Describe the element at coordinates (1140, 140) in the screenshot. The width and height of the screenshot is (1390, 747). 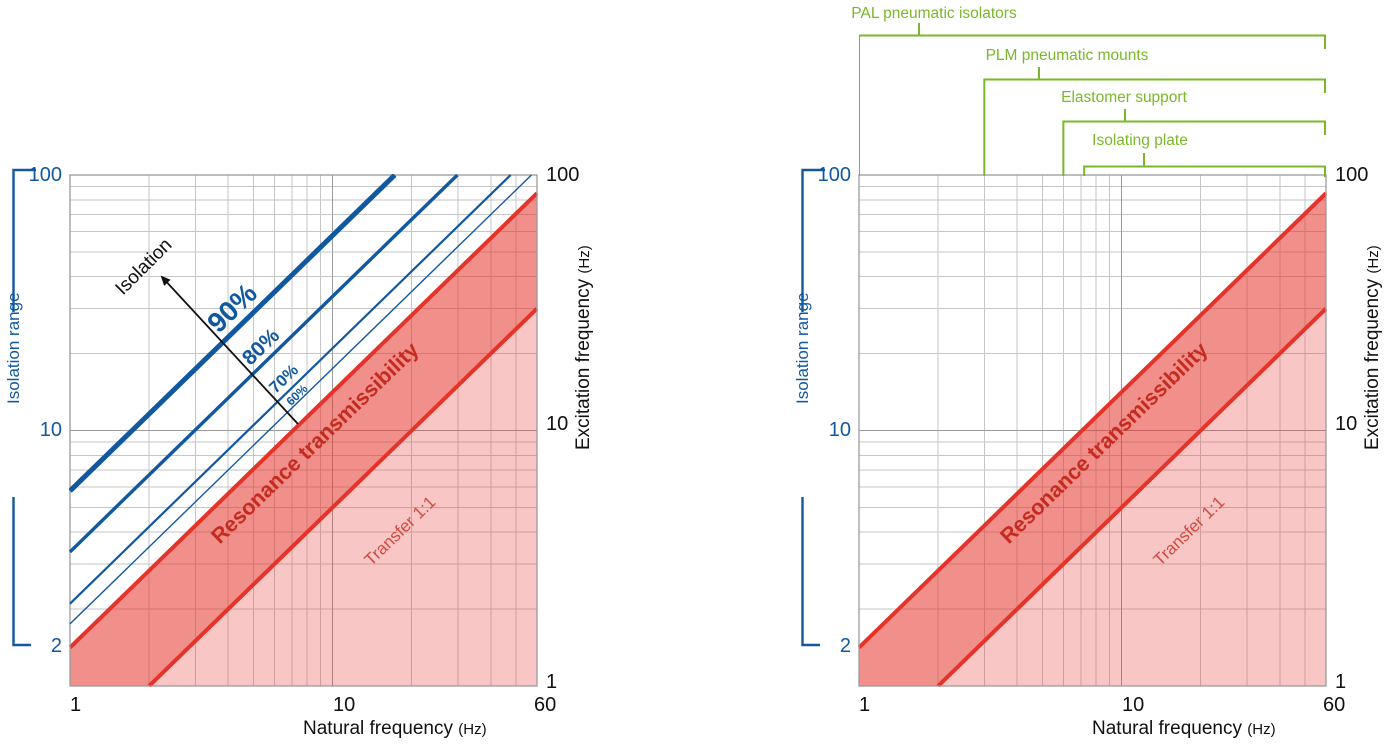
I see `product-range-label-isolating-plate: Isolating plate` at that location.